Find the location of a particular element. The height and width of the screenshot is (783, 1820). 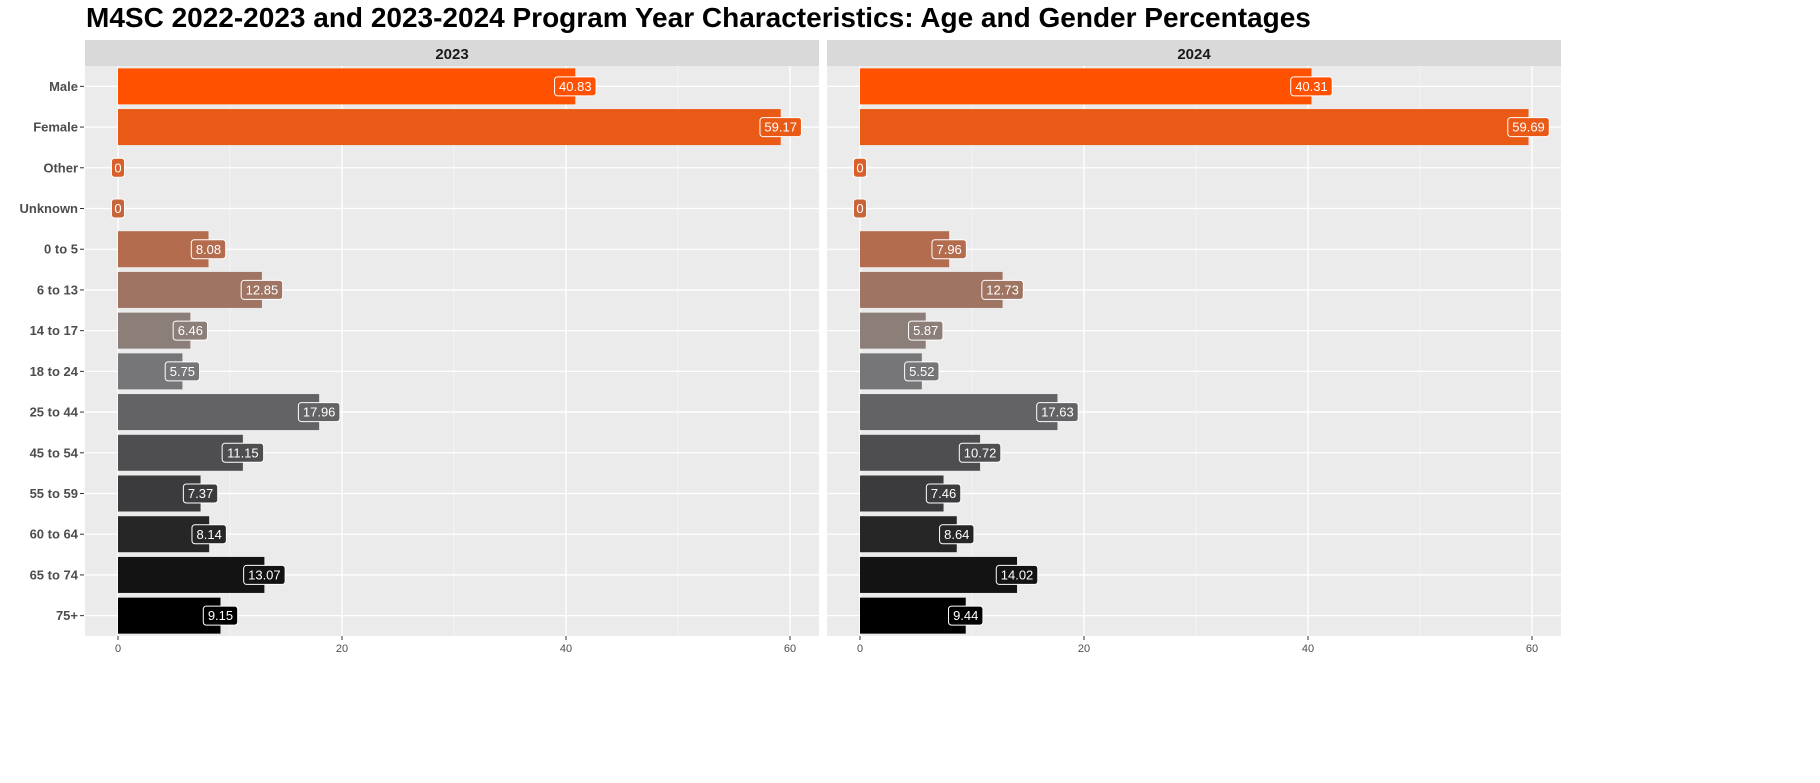

data-label-text: 40.31 is located at coordinates (1311, 86).